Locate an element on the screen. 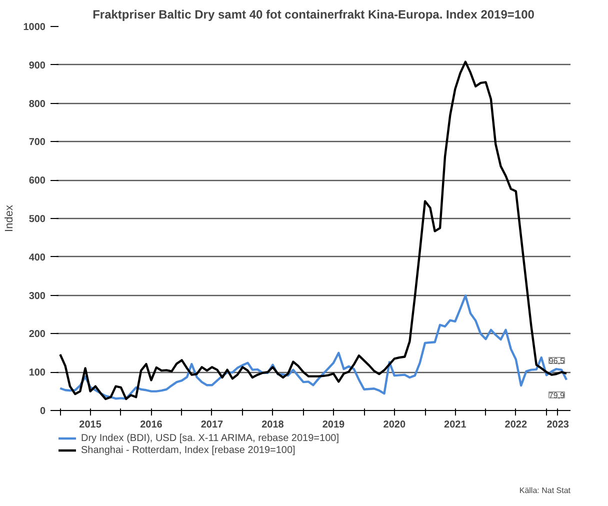 This screenshot has height=506, width=608. x-tick-label: 2017 is located at coordinates (212, 425).